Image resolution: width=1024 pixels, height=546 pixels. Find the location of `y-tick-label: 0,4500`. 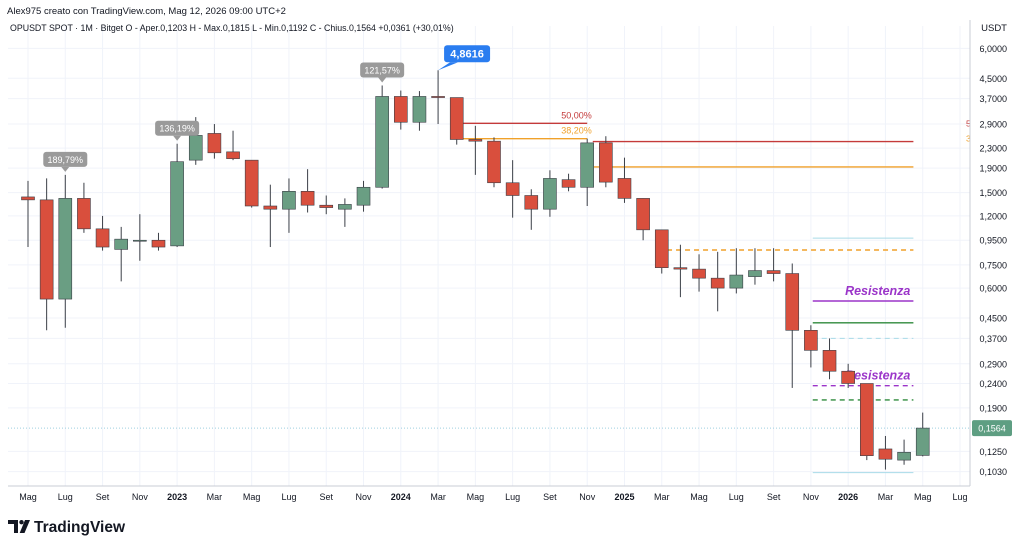

y-tick-label: 0,4500 is located at coordinates (993, 319).